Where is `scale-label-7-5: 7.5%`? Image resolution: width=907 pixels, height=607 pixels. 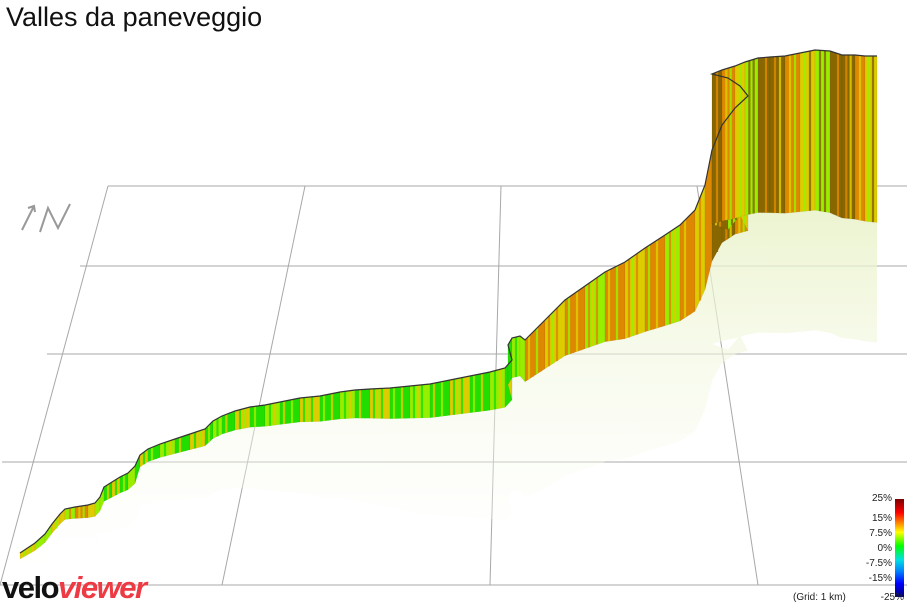
scale-label-7-5: 7.5% is located at coordinates (880, 533).